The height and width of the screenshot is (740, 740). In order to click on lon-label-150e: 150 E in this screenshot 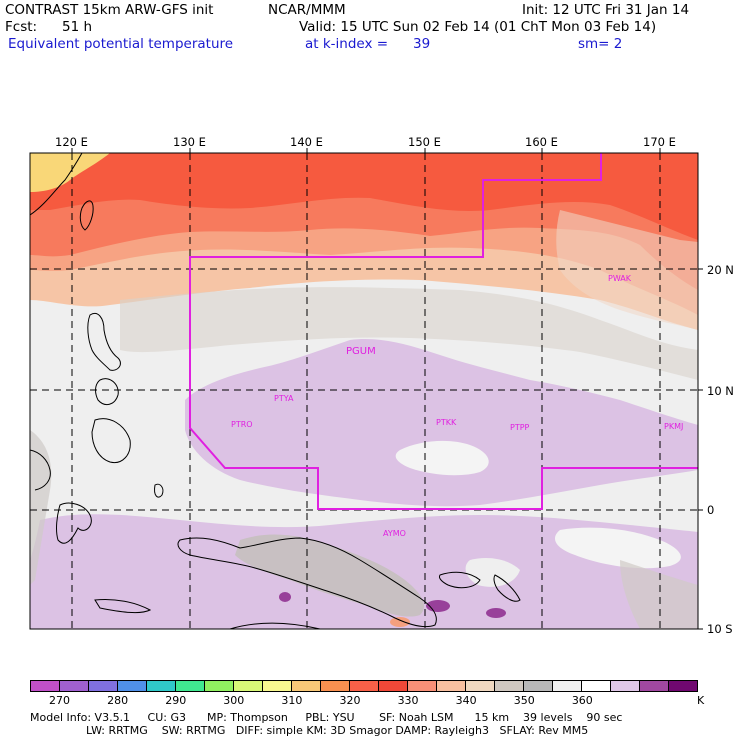, I will do `click(424, 142)`.